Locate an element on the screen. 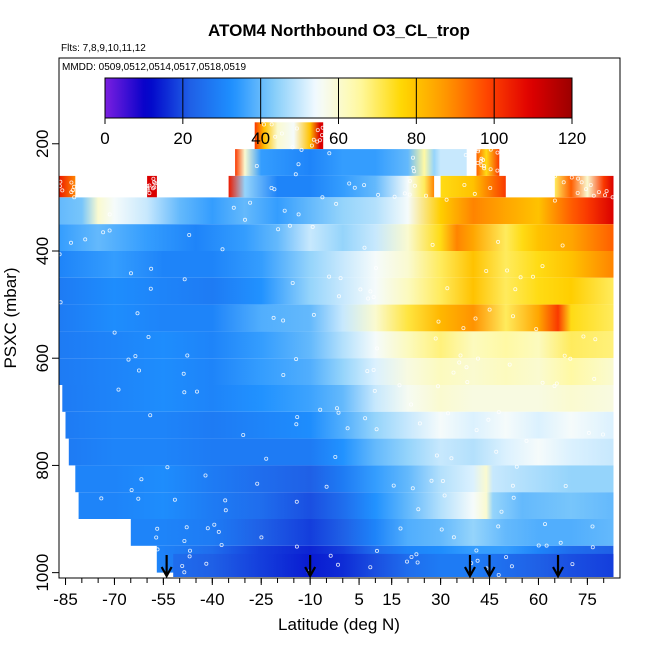  colorbar-tick-label: 20 is located at coordinates (182, 138).